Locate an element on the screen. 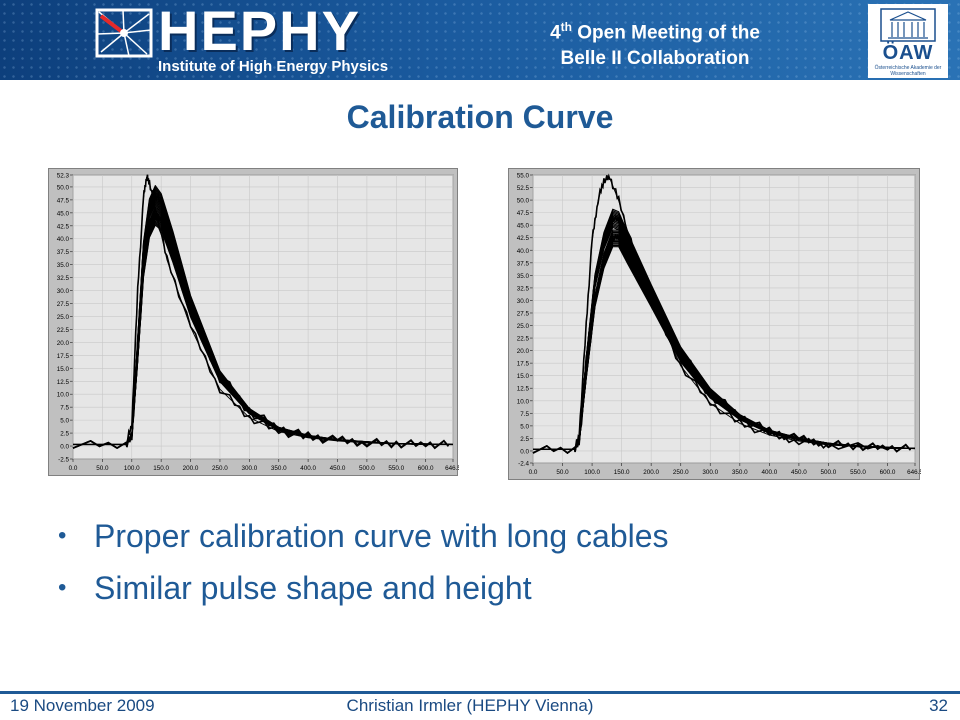 This screenshot has height=720, width=960. oaw-logo-text: ÖAW is located at coordinates (908, 53).